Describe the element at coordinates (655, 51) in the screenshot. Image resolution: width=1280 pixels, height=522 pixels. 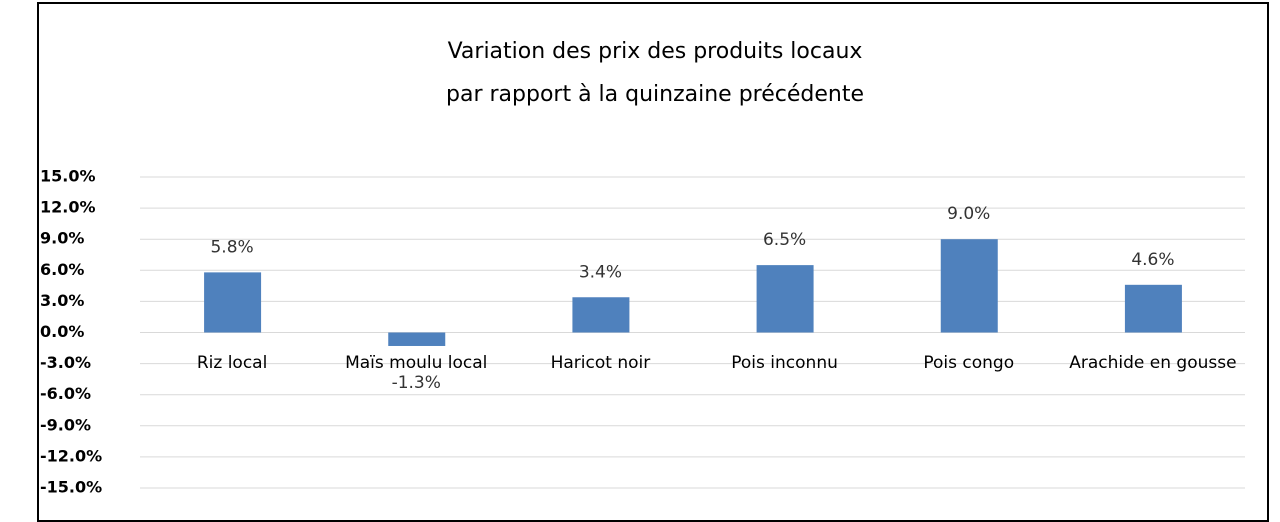
I see `chart-title: Variation des prix des produits locaux` at that location.